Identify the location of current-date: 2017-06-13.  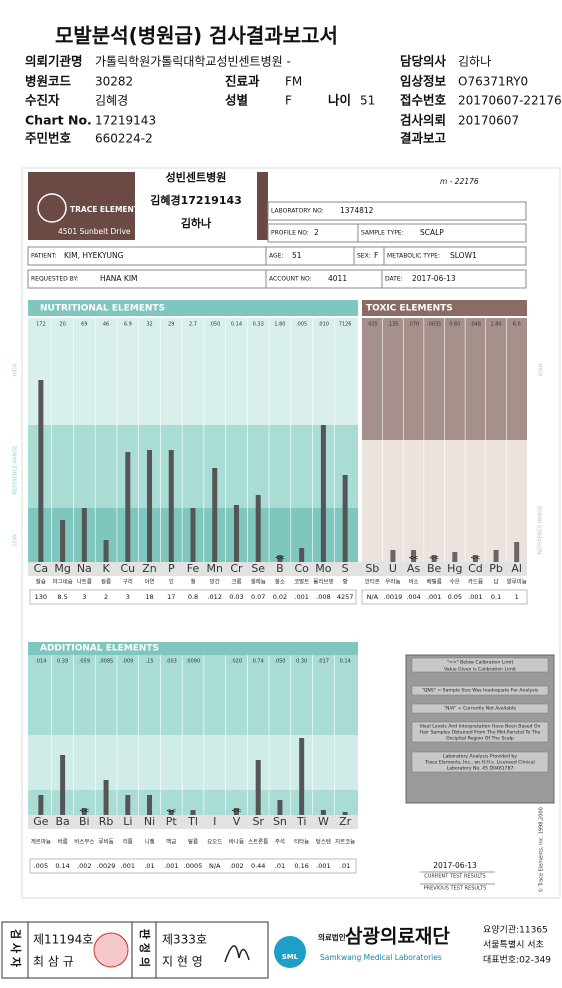
(455, 865).